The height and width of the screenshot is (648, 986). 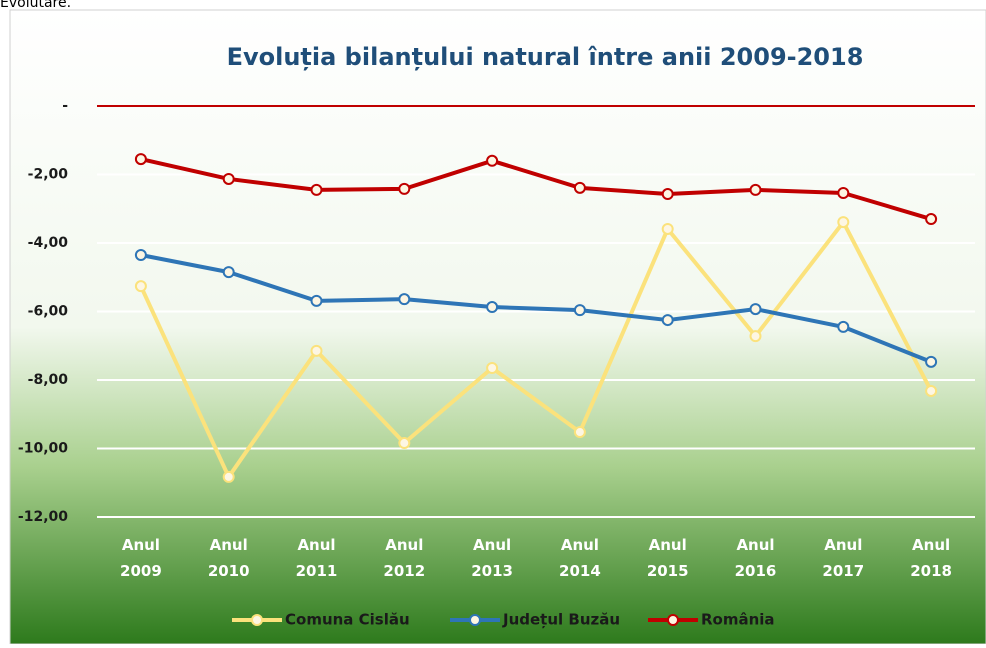 What do you see at coordinates (492, 558) in the screenshot?
I see `x-tick-label: Anul 2013` at bounding box center [492, 558].